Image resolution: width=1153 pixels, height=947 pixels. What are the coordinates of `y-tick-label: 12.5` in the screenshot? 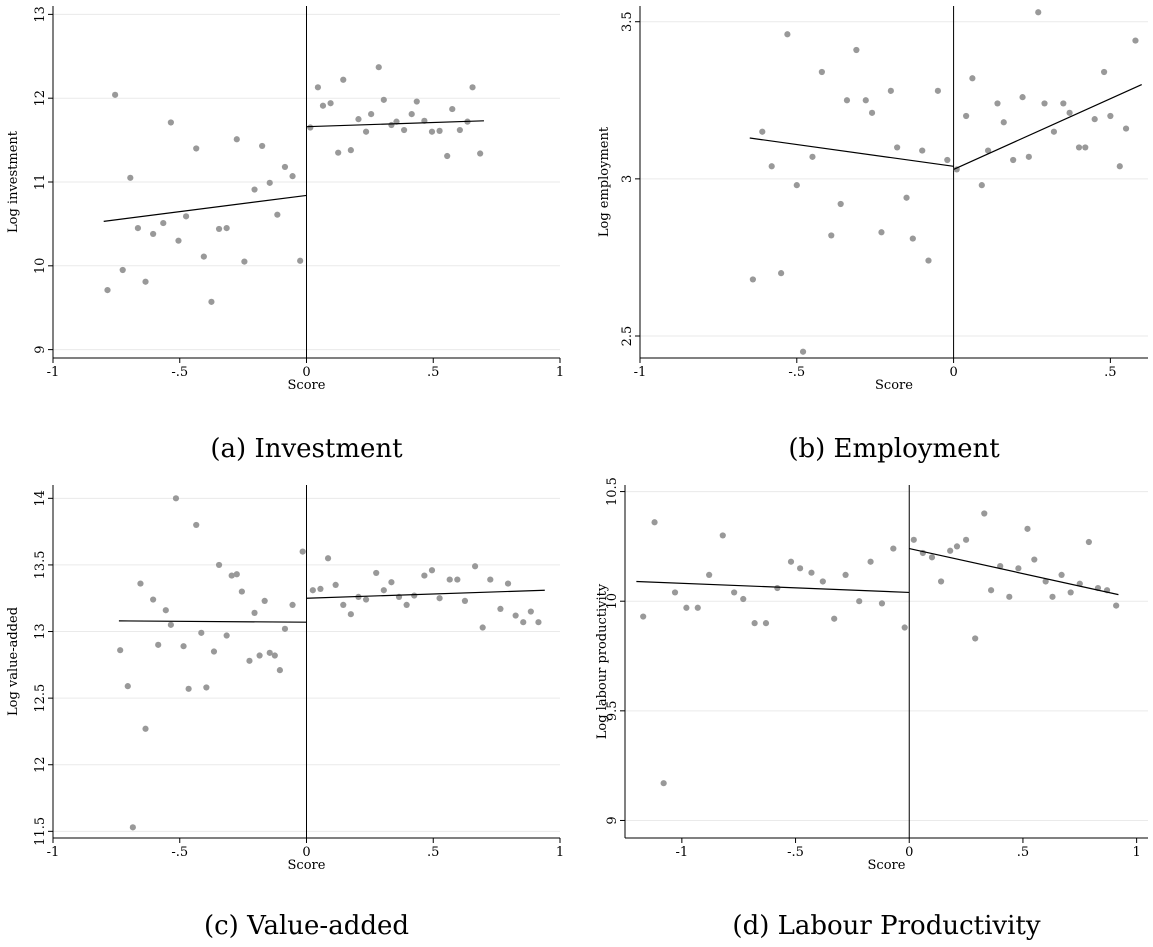 It's located at (40, 698).